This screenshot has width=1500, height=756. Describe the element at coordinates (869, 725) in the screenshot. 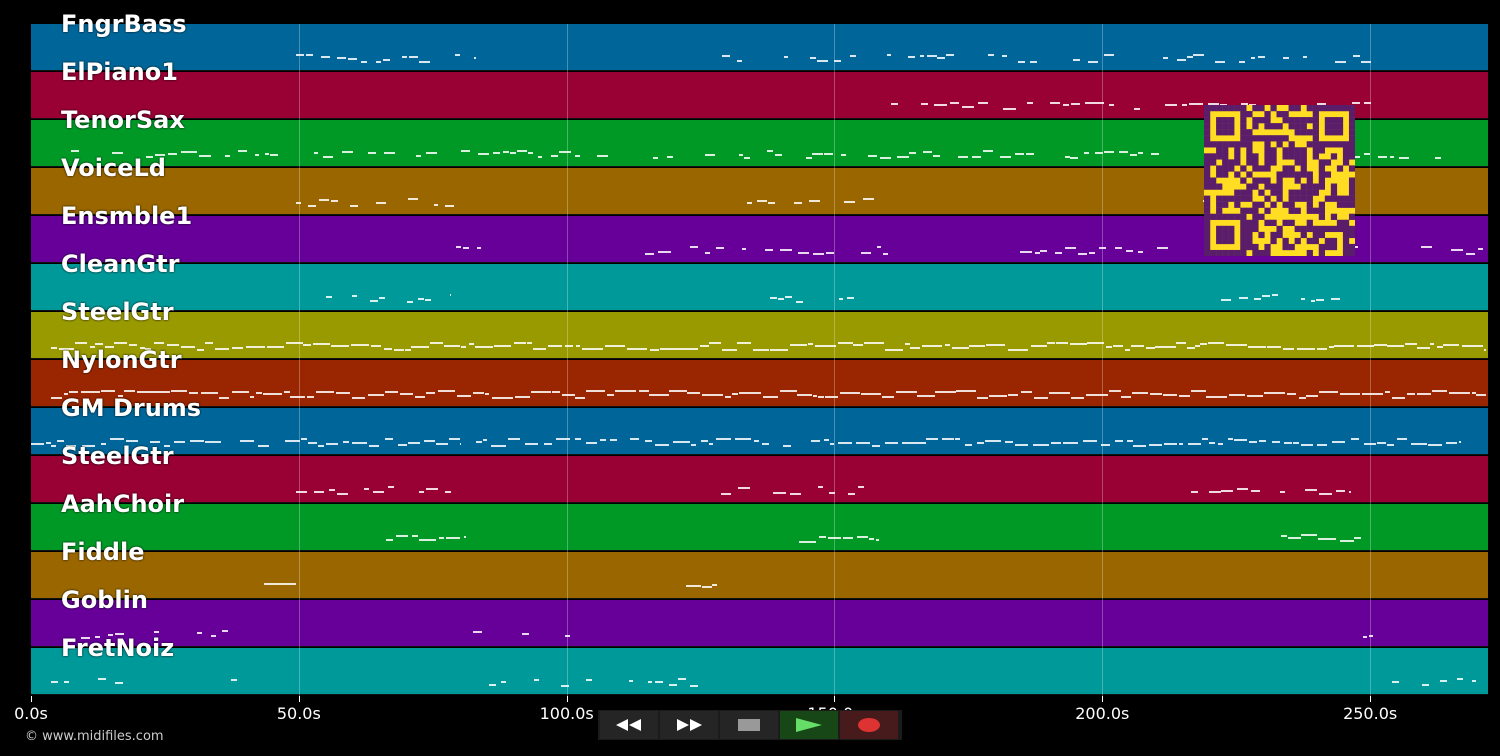

I see `record-button` at that location.